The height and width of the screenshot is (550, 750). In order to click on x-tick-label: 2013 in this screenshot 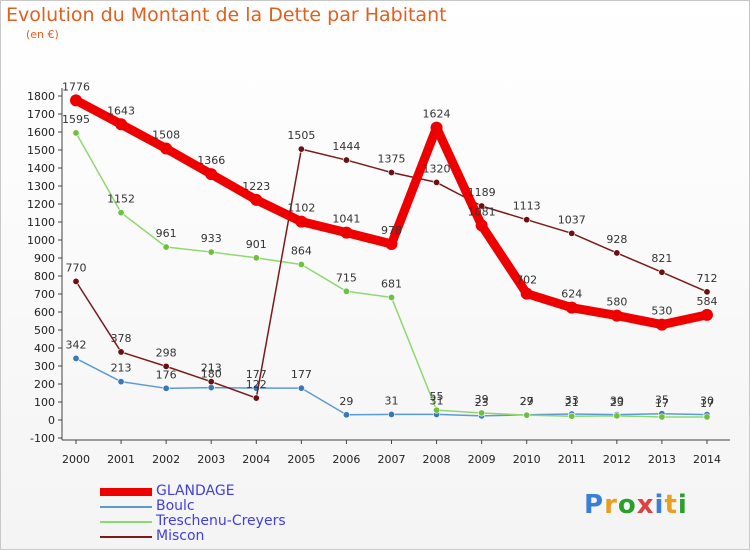, I will do `click(662, 459)`.